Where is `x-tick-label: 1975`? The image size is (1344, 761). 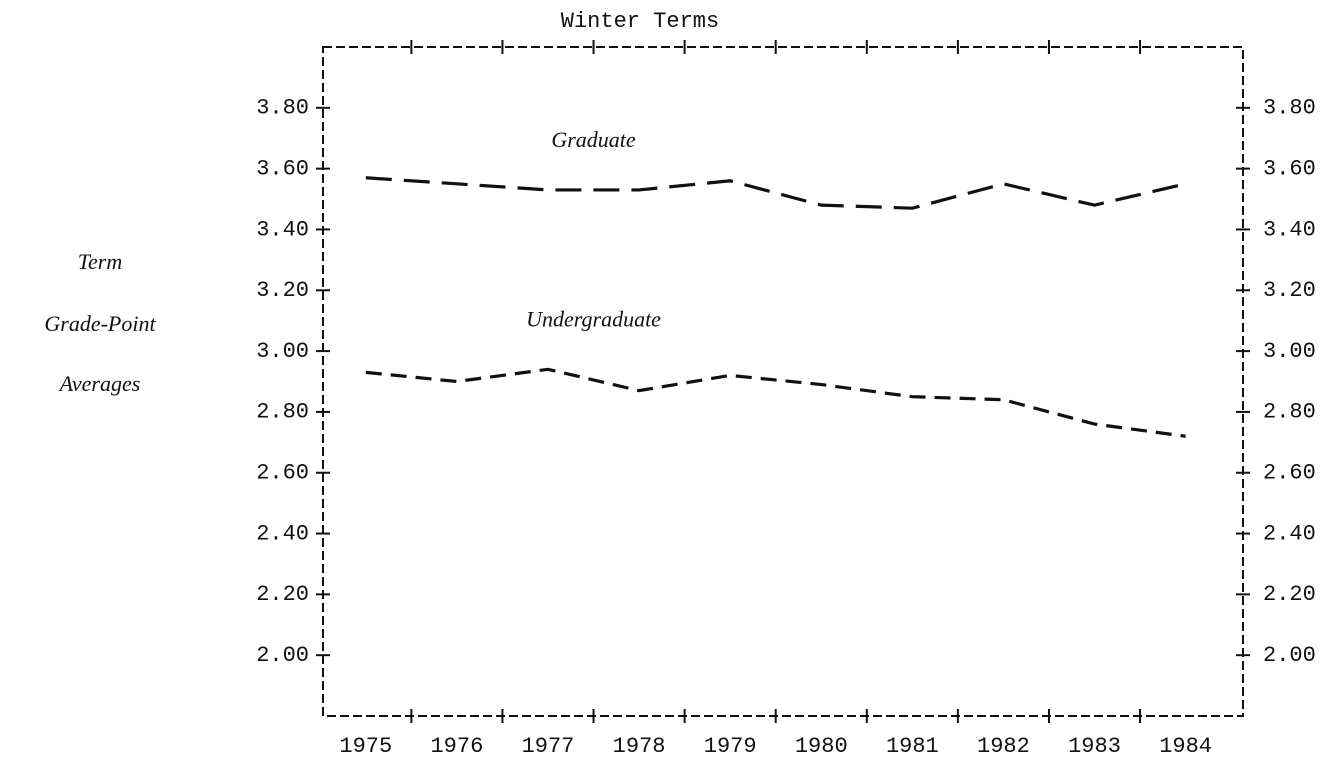 x-tick-label: 1975 is located at coordinates (365, 746).